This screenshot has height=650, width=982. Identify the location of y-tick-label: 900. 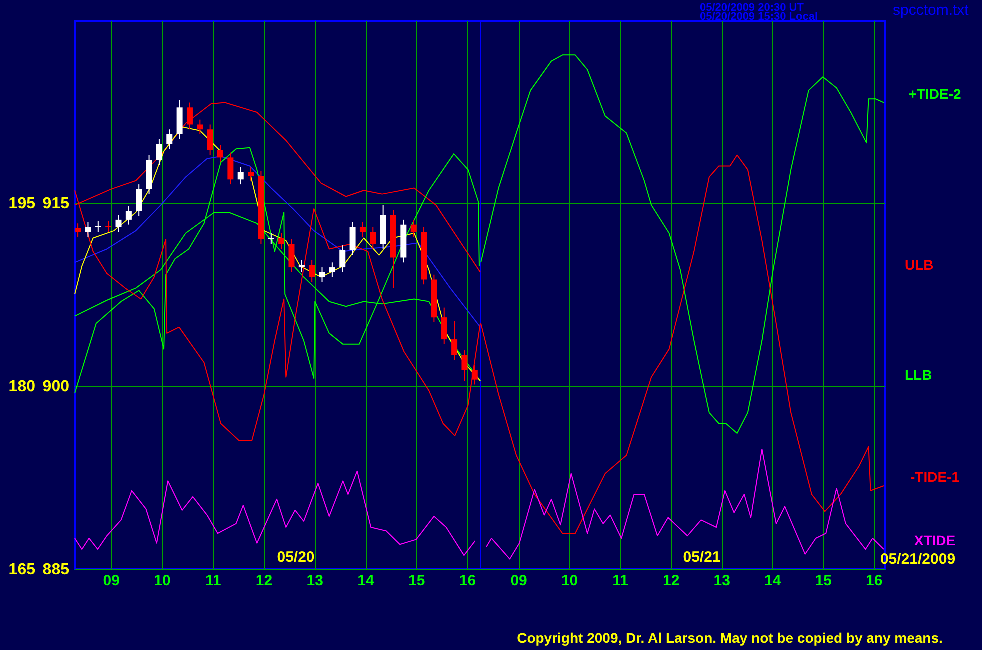
(56, 387).